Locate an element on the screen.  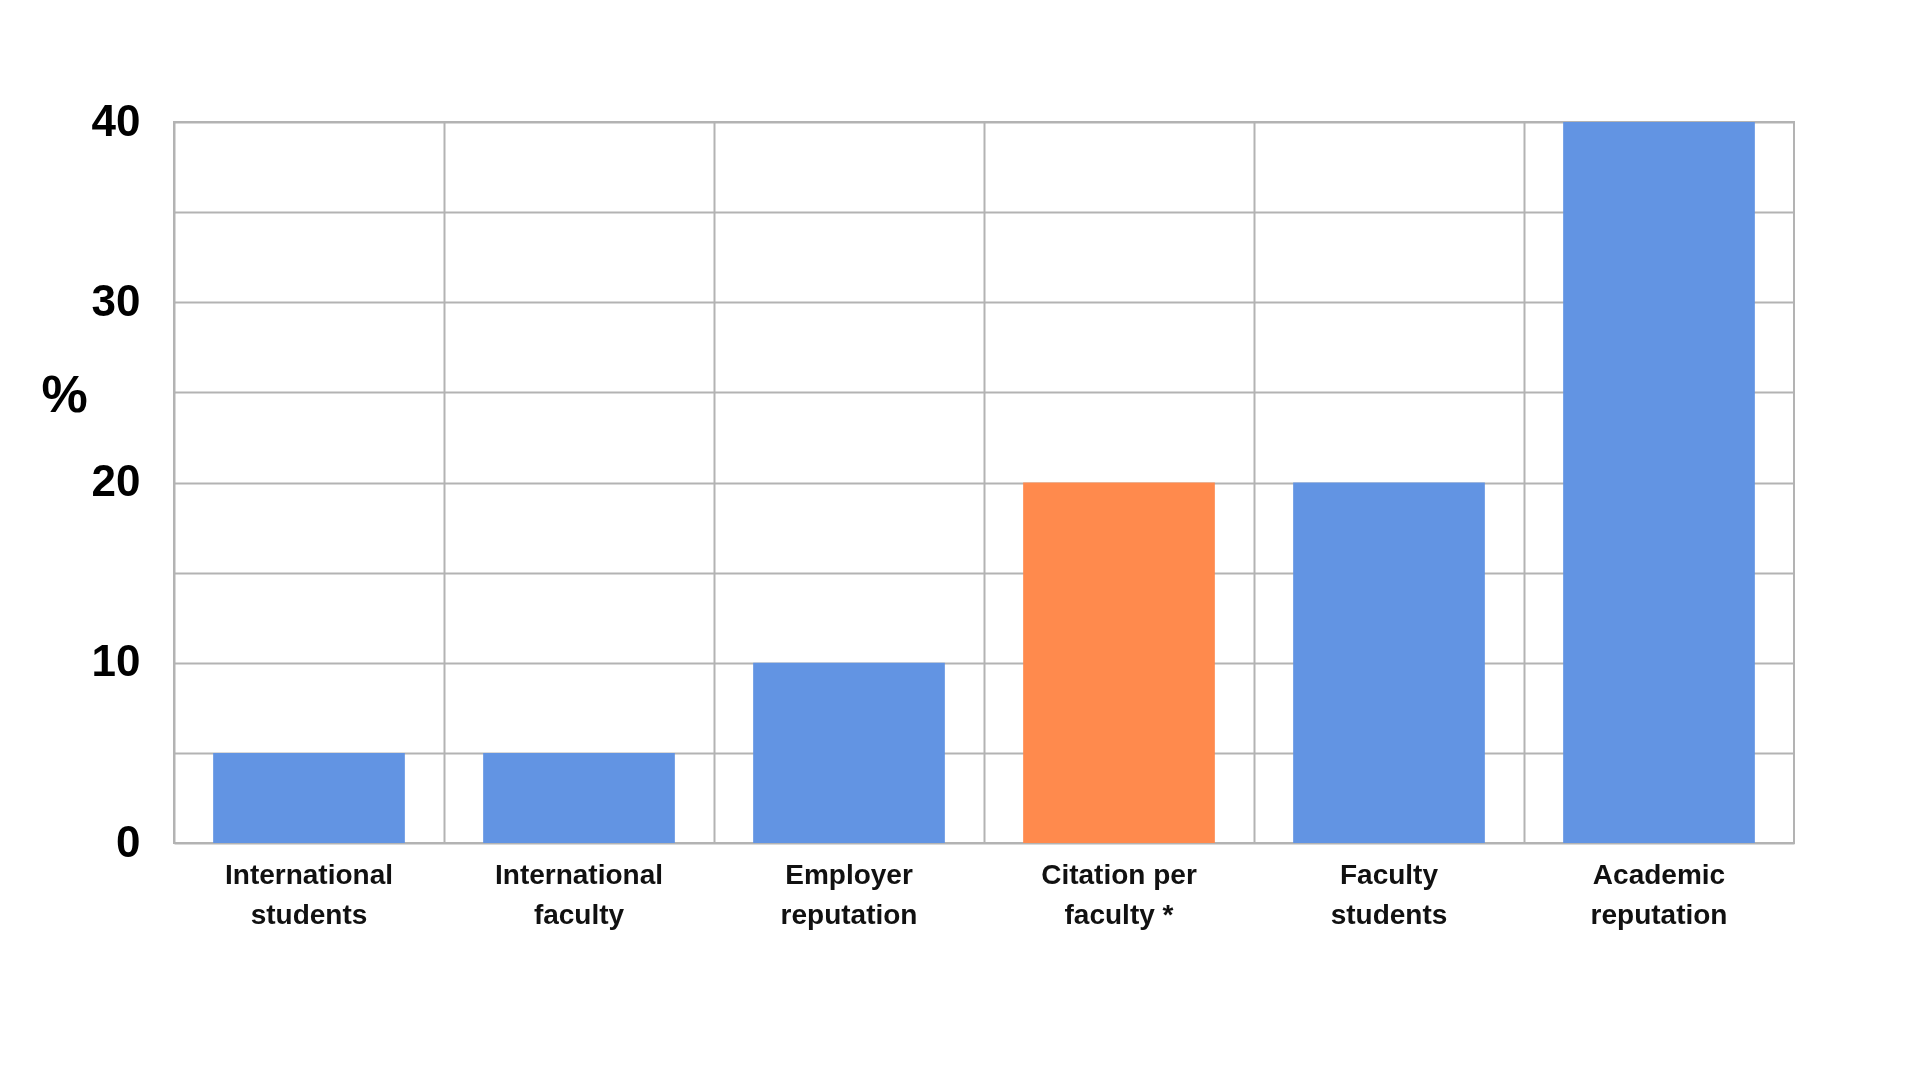
y-tick-label: 40 is located at coordinates (116, 120).